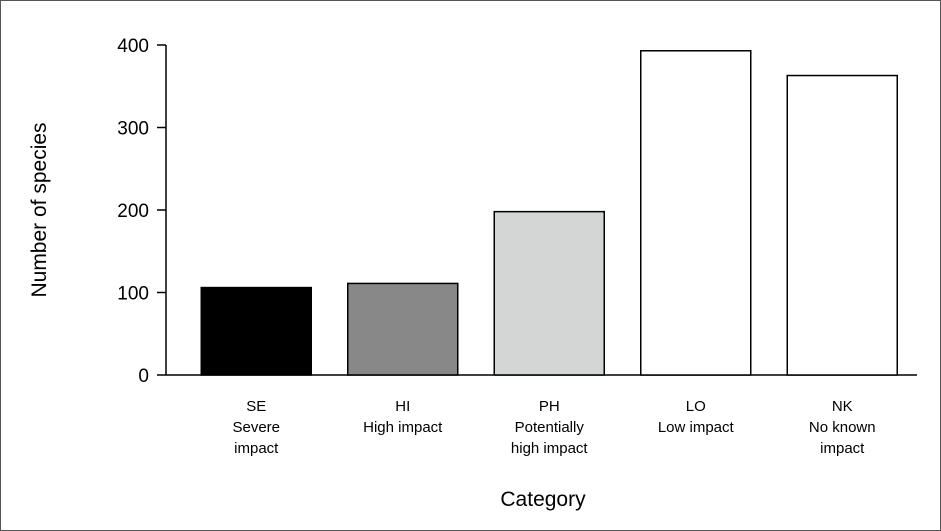  What do you see at coordinates (39, 209) in the screenshot?
I see `y-axis-title: Number of species` at bounding box center [39, 209].